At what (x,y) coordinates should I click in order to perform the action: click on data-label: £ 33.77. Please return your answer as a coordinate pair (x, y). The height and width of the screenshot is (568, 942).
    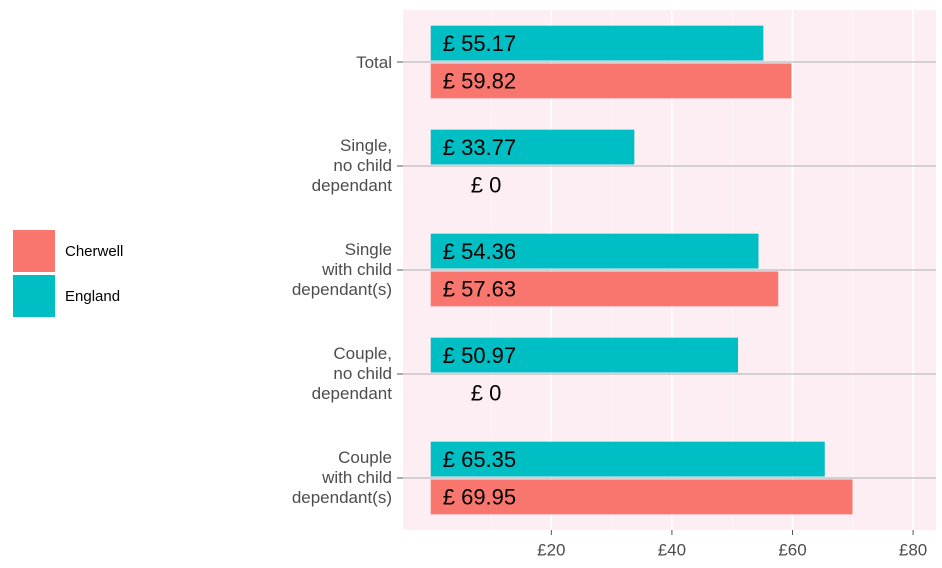
    Looking at the image, I should click on (479, 147).